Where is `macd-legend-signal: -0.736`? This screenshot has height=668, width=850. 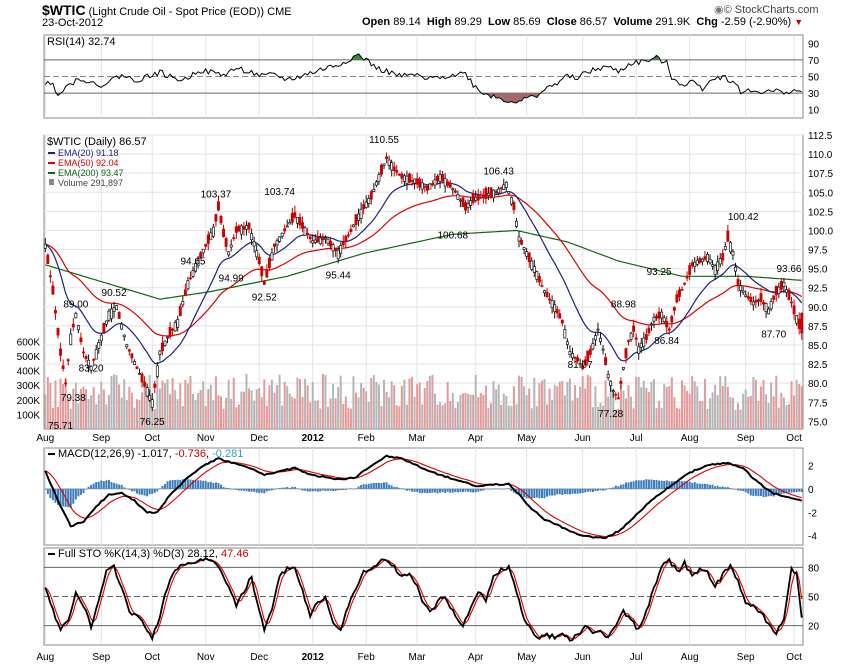
macd-legend-signal: -0.736 is located at coordinates (190, 454).